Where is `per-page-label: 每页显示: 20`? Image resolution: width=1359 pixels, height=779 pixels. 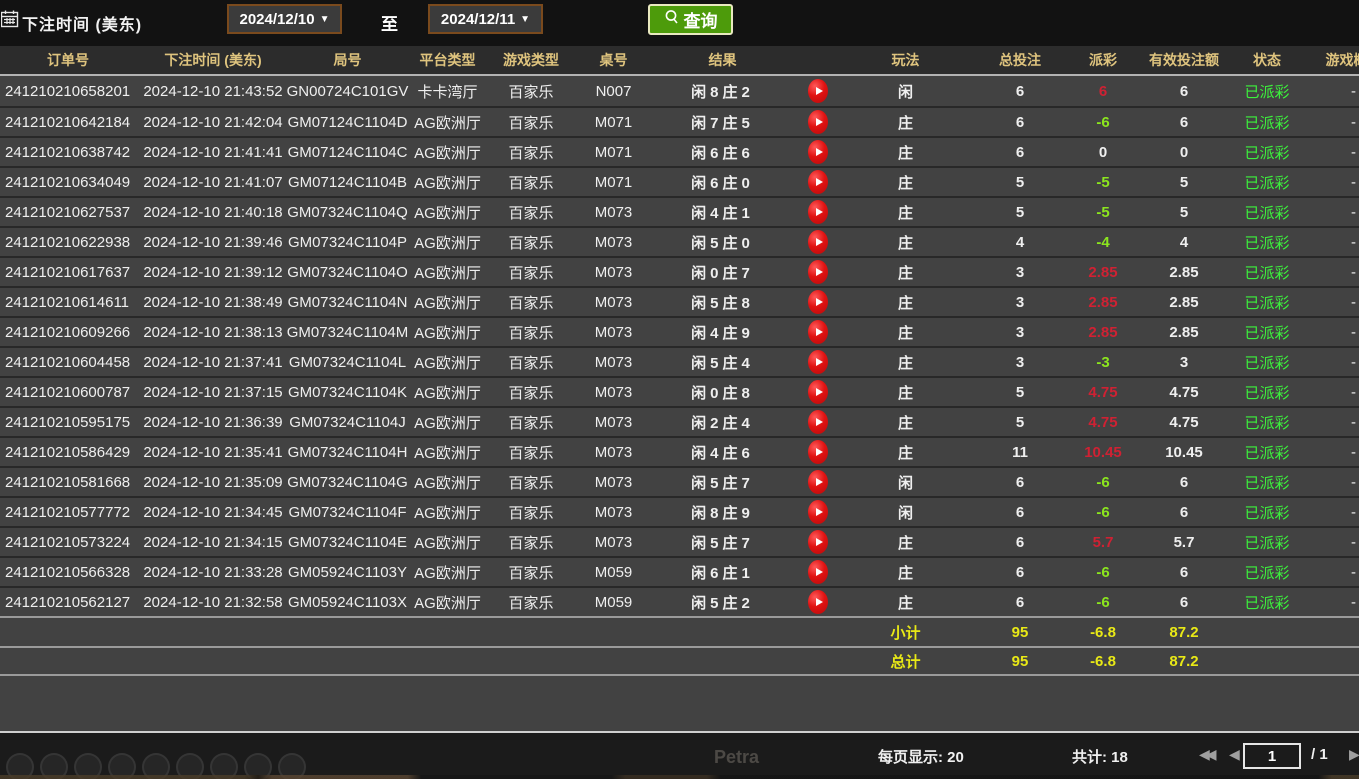 per-page-label: 每页显示: 20 is located at coordinates (921, 757).